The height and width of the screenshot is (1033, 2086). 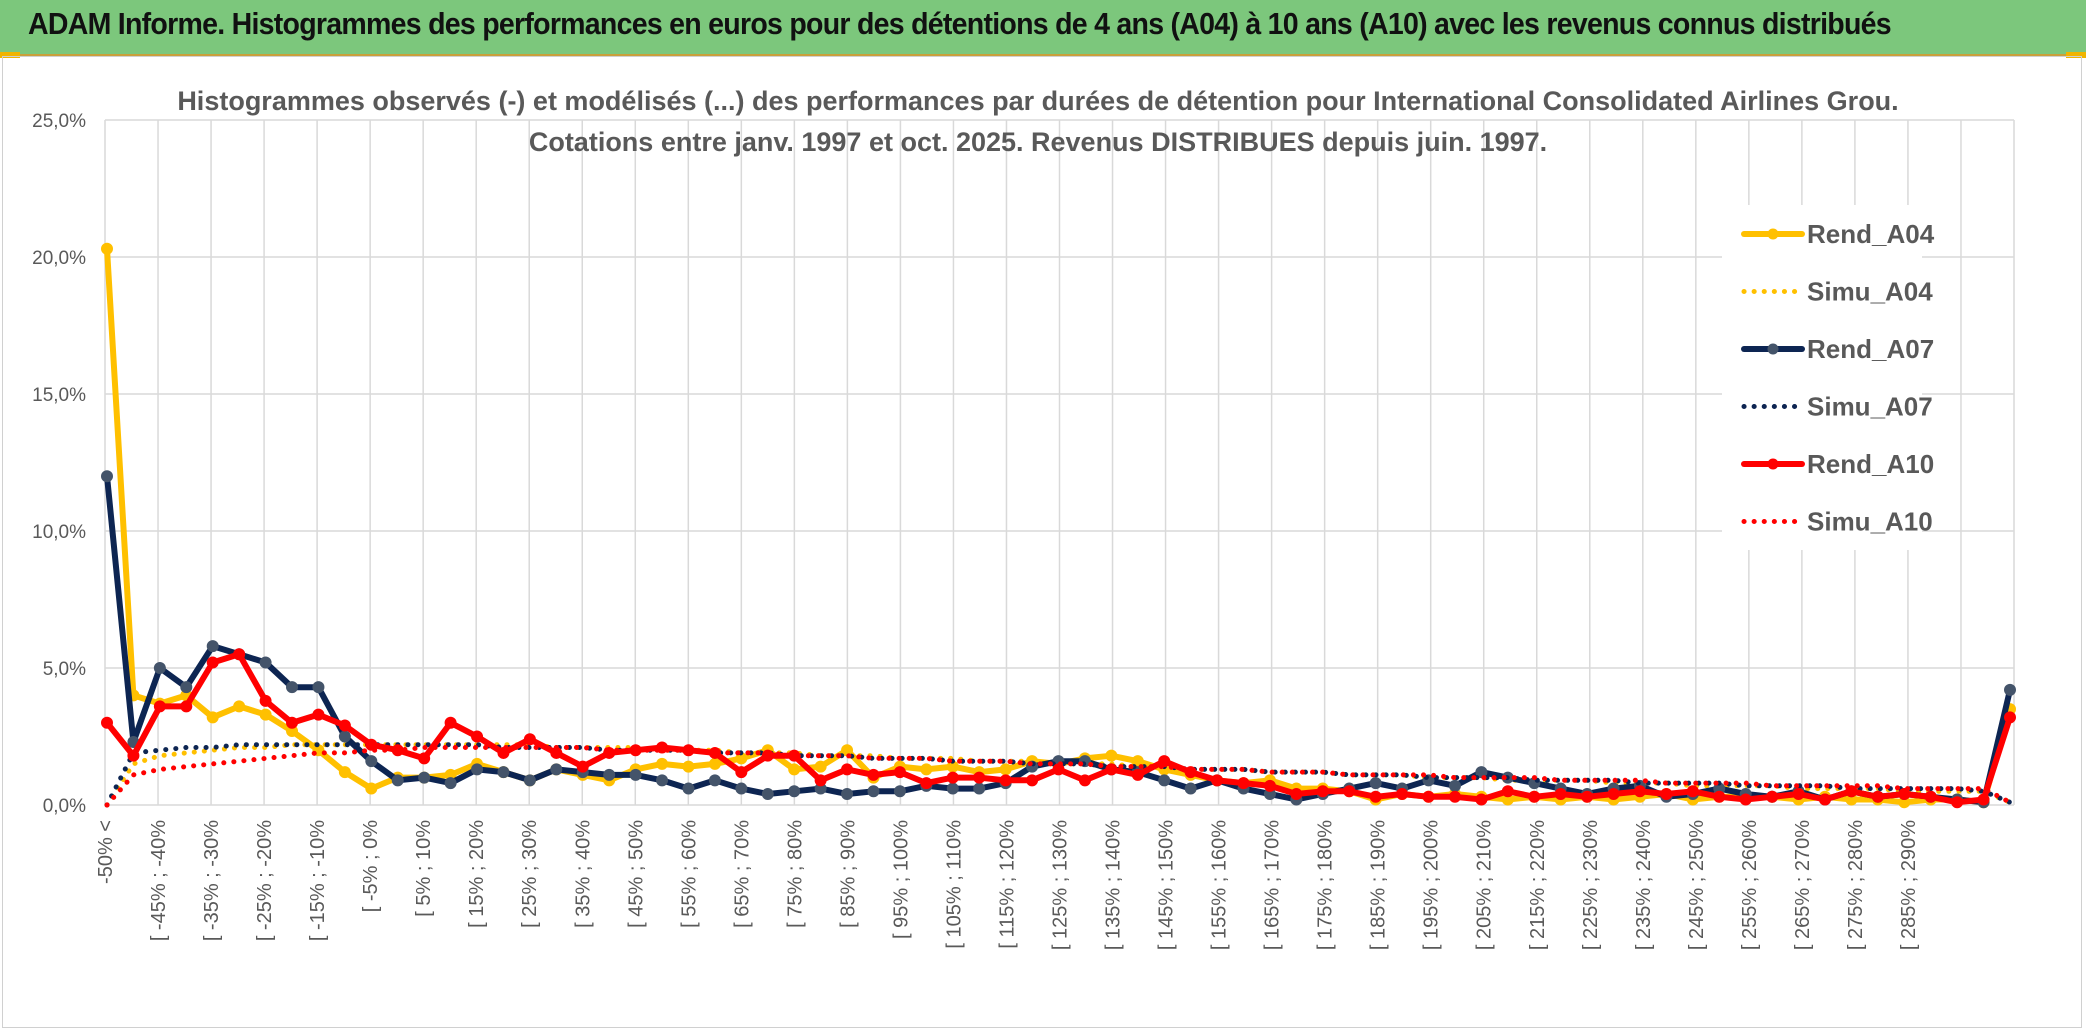 I want to click on simu-a10-line, so click(x=1058, y=776).